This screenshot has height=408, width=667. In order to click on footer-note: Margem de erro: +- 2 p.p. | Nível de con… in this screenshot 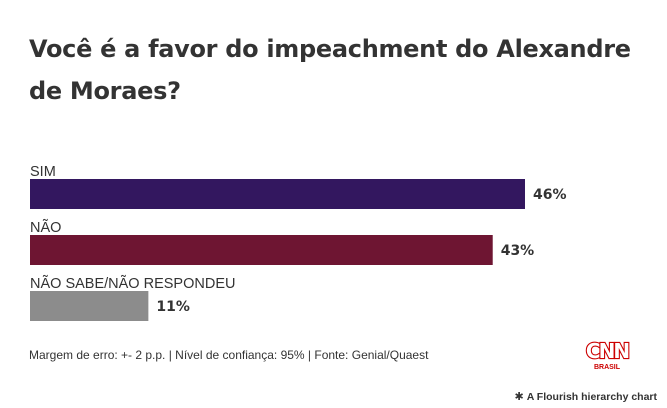, I will do `click(229, 355)`.